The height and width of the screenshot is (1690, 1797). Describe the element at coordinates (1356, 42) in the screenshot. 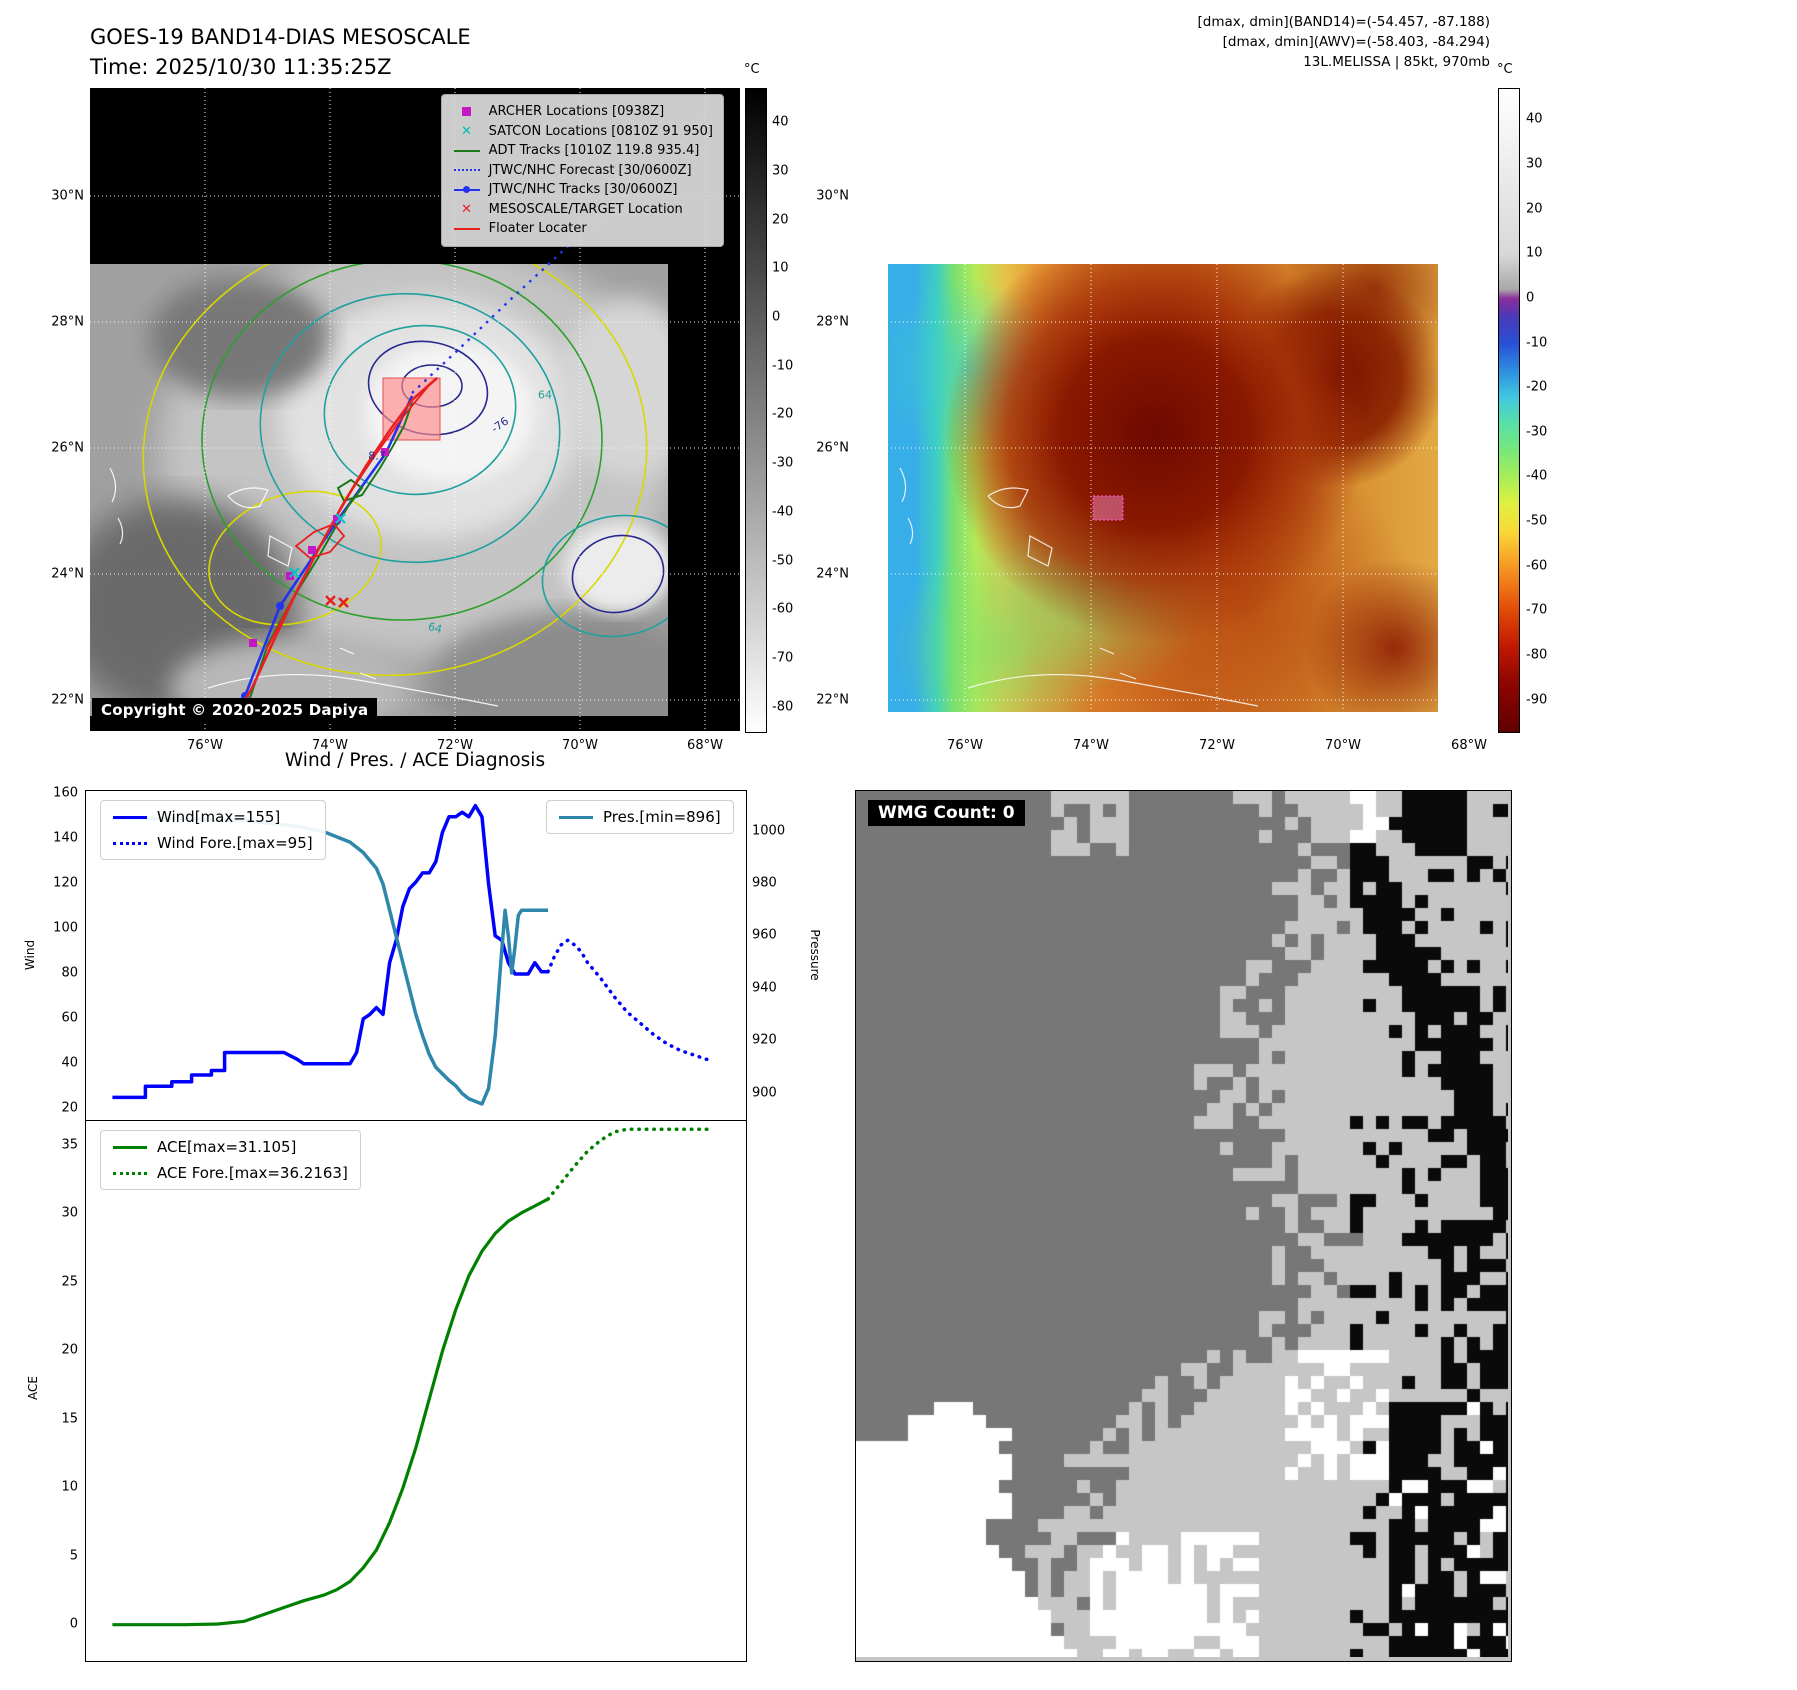

I see `awv-header-line: [dmax, dmin](AWV)=(-58.403, -84.294)` at that location.